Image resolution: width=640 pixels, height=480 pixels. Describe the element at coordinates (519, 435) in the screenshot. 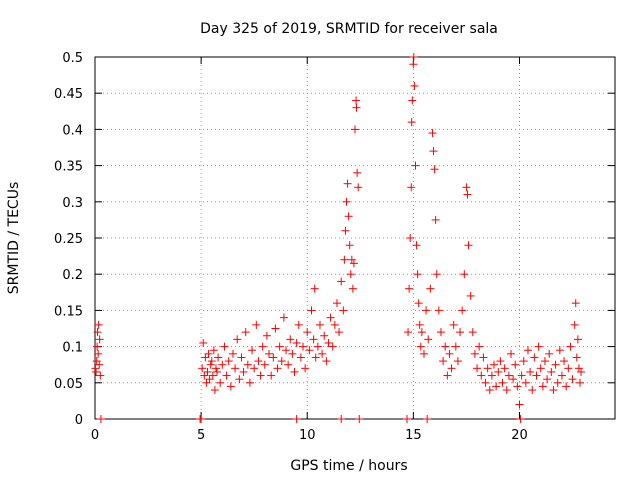

I see `x-tick-label: 20` at that location.